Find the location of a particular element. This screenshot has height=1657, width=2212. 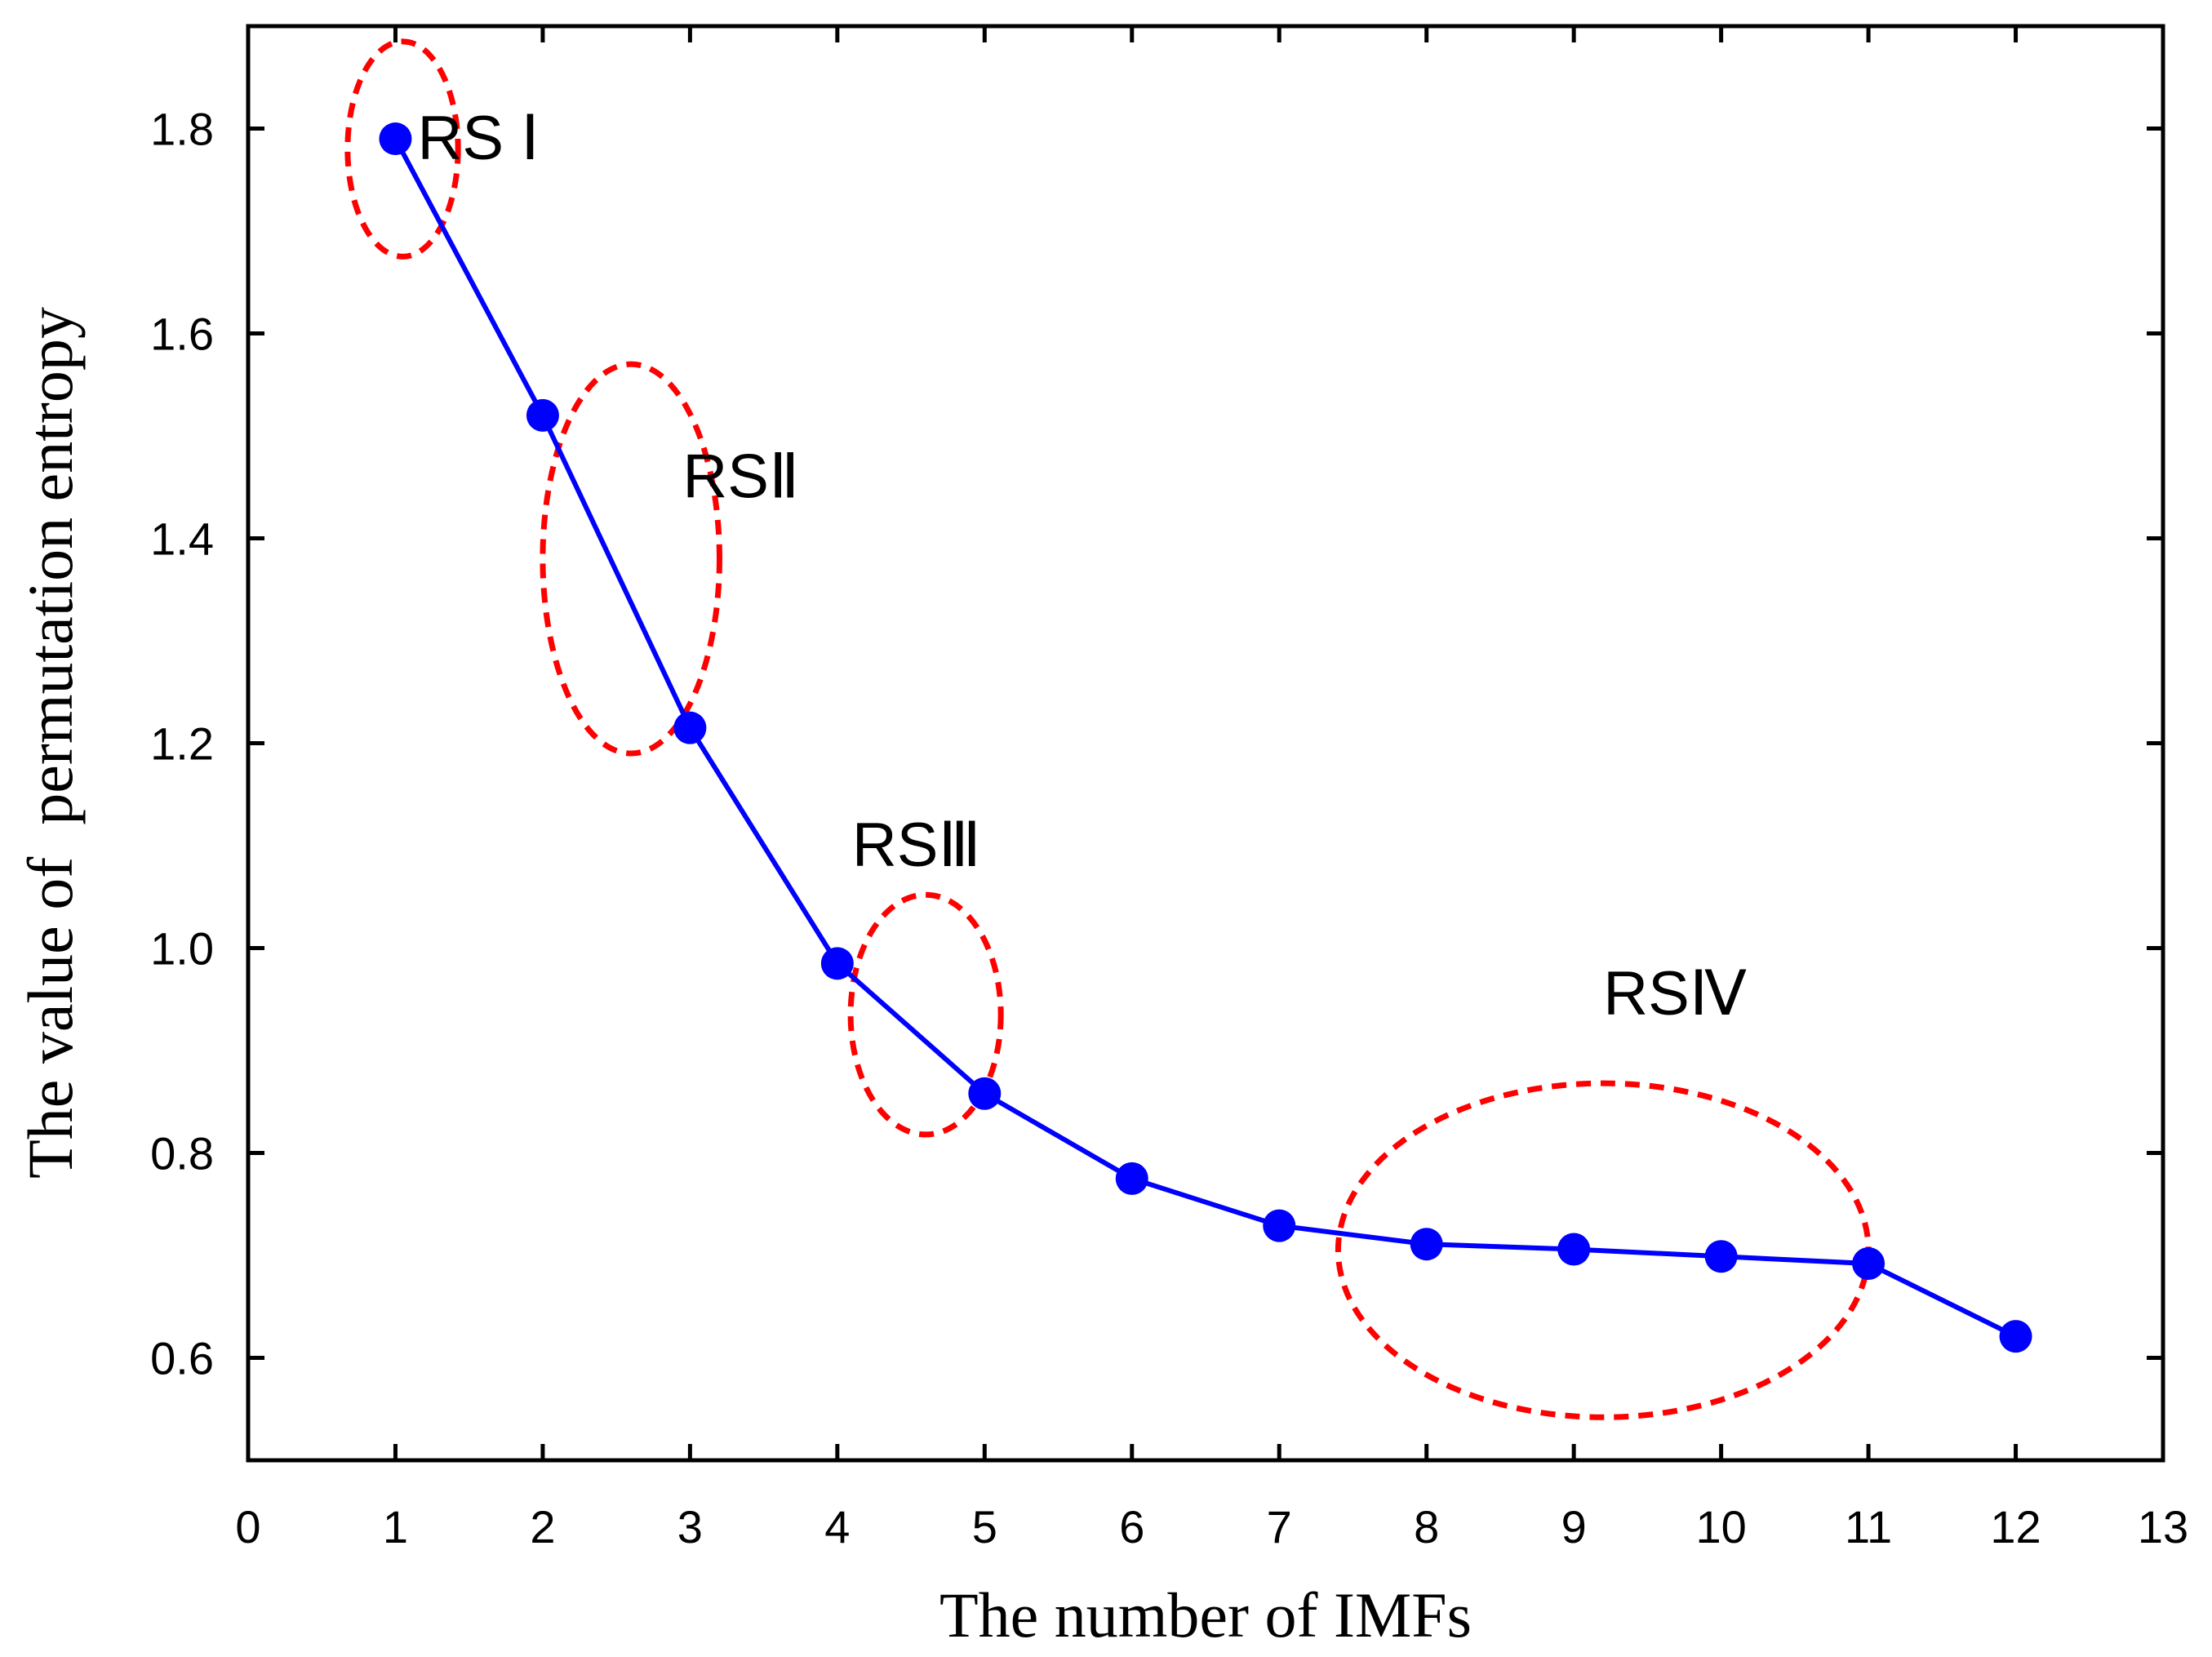

x-tick-label: 6 is located at coordinates (1131, 1527).